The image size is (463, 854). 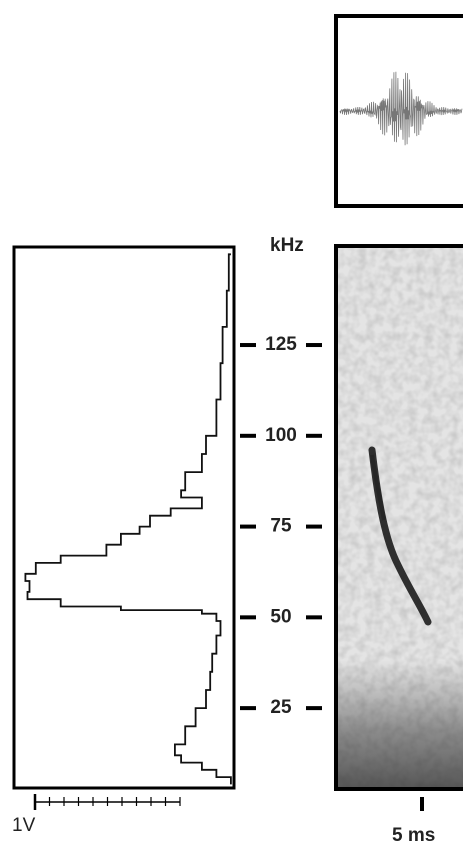 What do you see at coordinates (281, 344) in the screenshot?
I see `y-tick-label: 125` at bounding box center [281, 344].